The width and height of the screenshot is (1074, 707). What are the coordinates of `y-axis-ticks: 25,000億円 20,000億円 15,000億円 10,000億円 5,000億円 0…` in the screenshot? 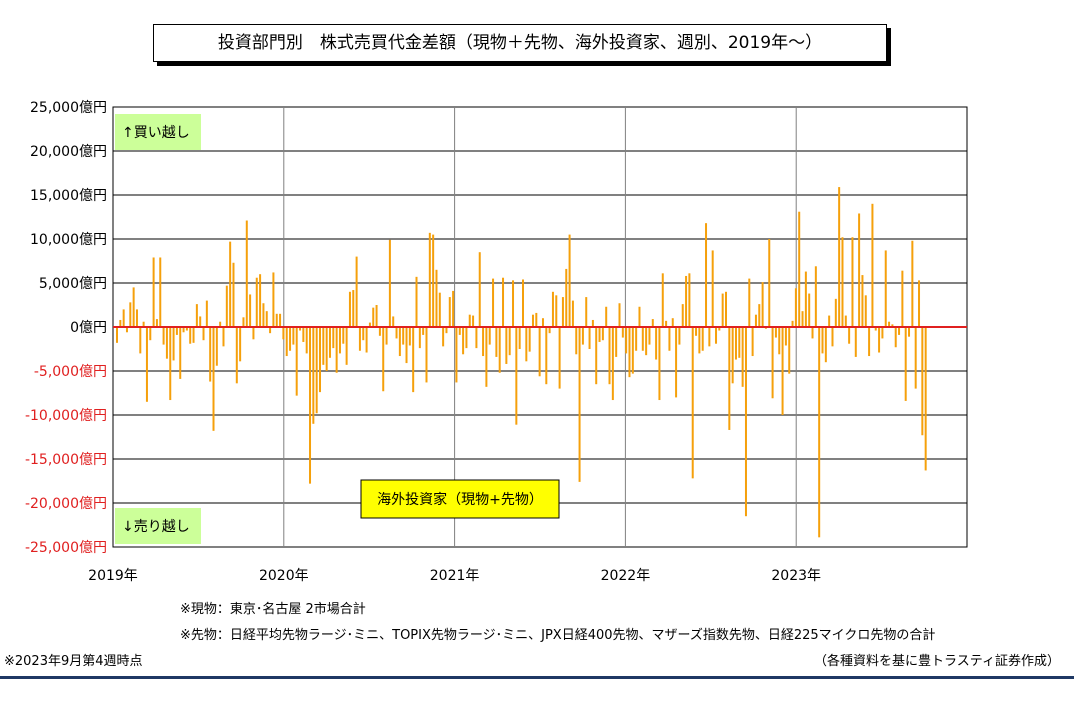 It's located at (66, 328).